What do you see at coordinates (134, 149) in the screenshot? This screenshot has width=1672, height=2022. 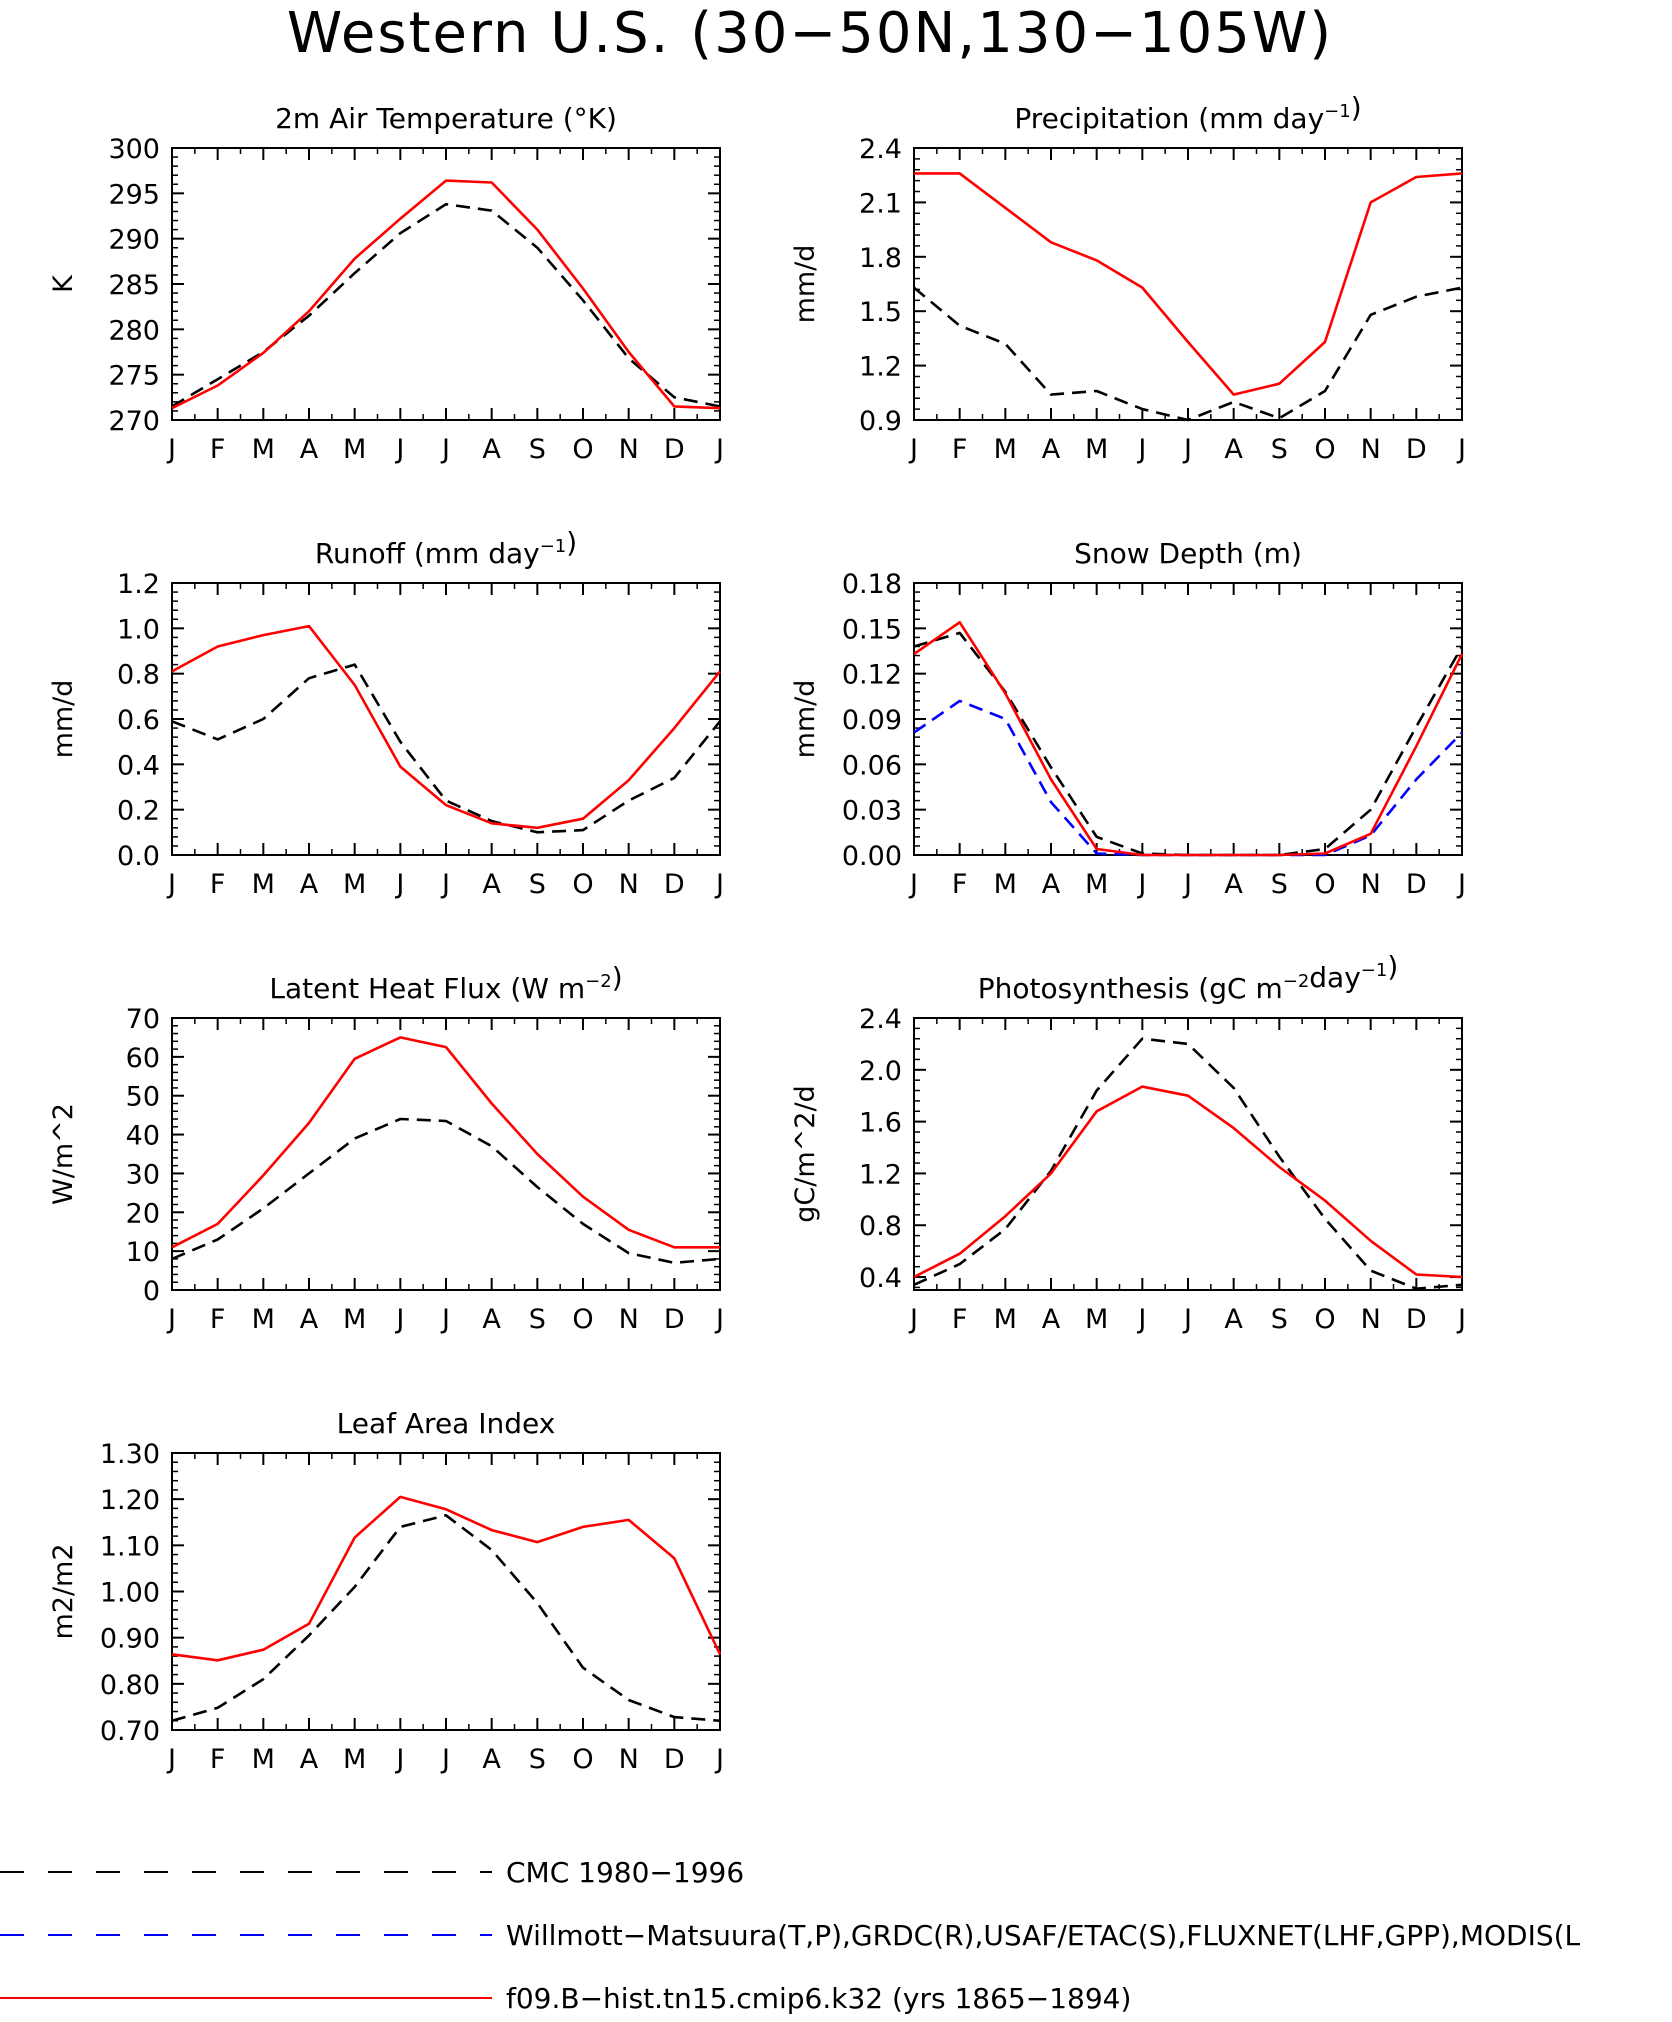 I see `y-tick-label: 300` at bounding box center [134, 149].